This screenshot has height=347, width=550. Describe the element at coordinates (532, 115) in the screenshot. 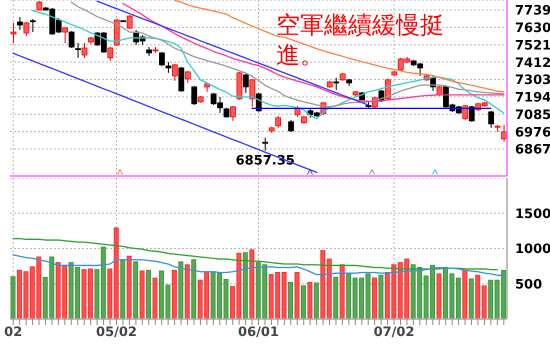

I see `y-tick-label: 7085` at that location.